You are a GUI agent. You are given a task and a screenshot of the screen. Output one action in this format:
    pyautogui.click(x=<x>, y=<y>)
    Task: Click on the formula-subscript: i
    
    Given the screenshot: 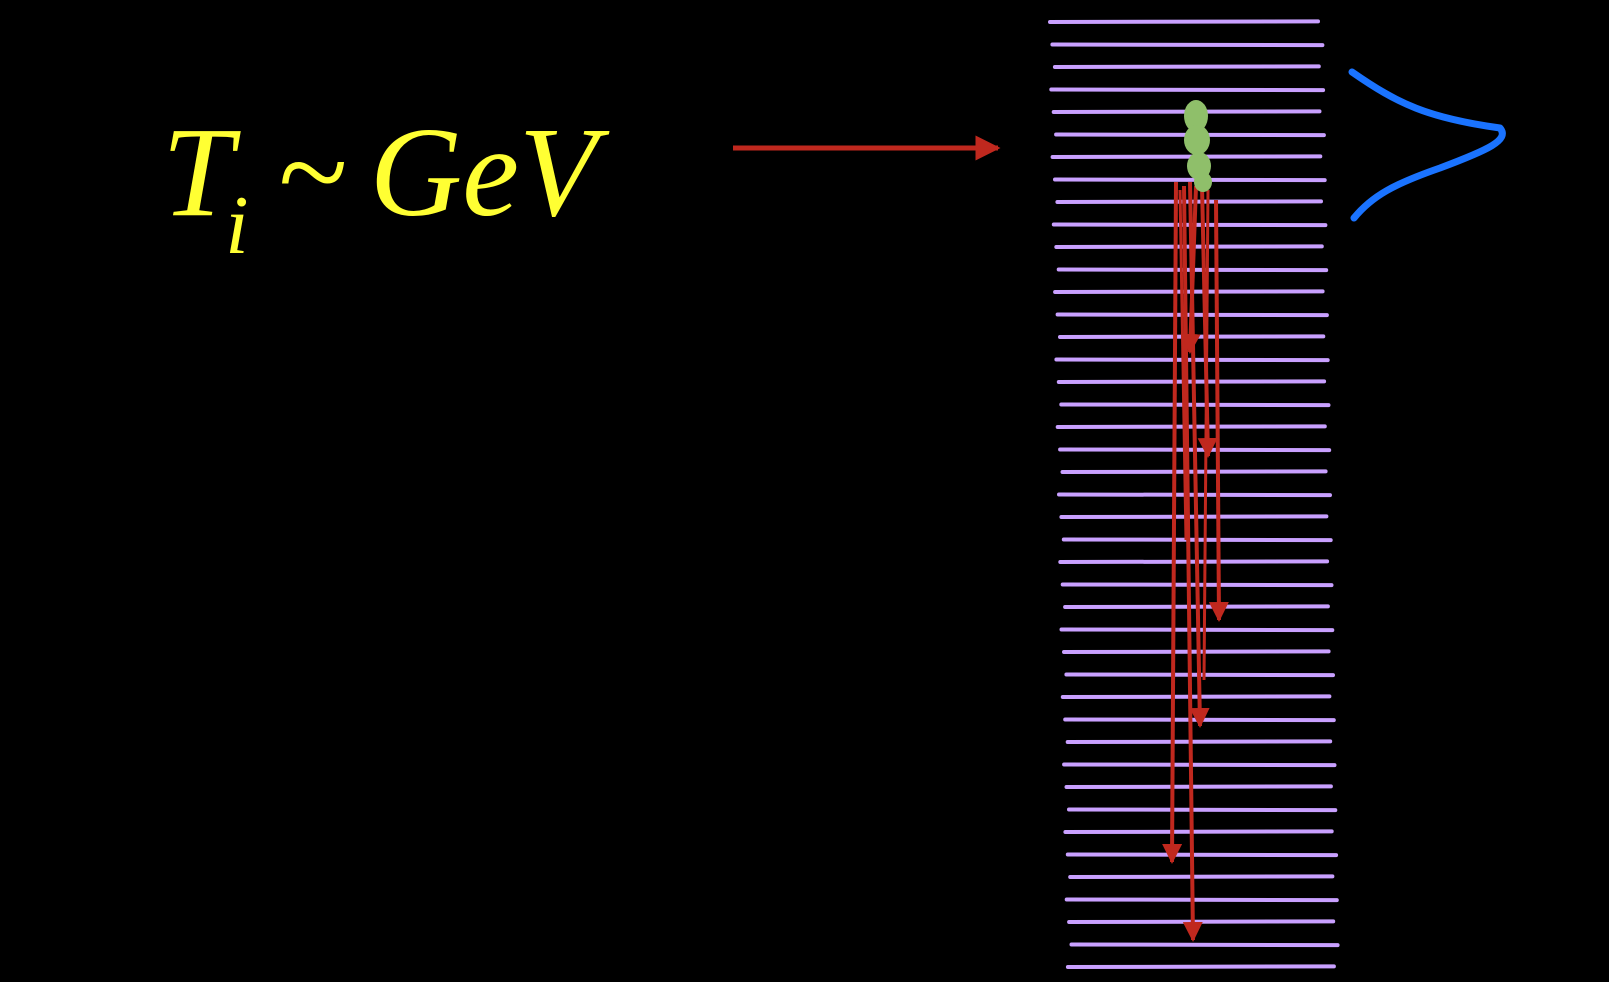 What is the action you would take?
    pyautogui.click(x=237, y=225)
    